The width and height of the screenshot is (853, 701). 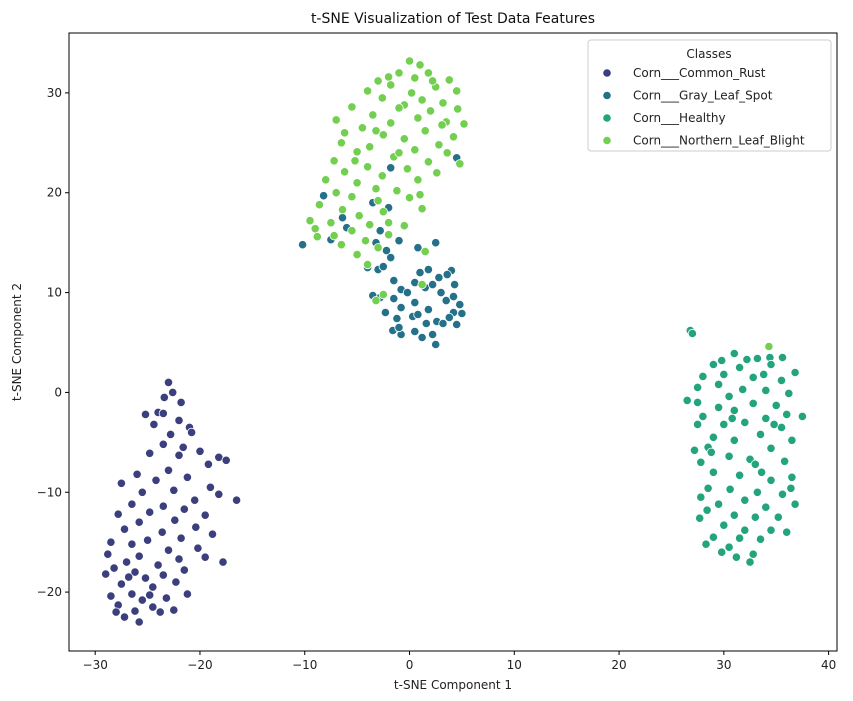 I want to click on x-tick-label: 20, so click(x=618, y=665).